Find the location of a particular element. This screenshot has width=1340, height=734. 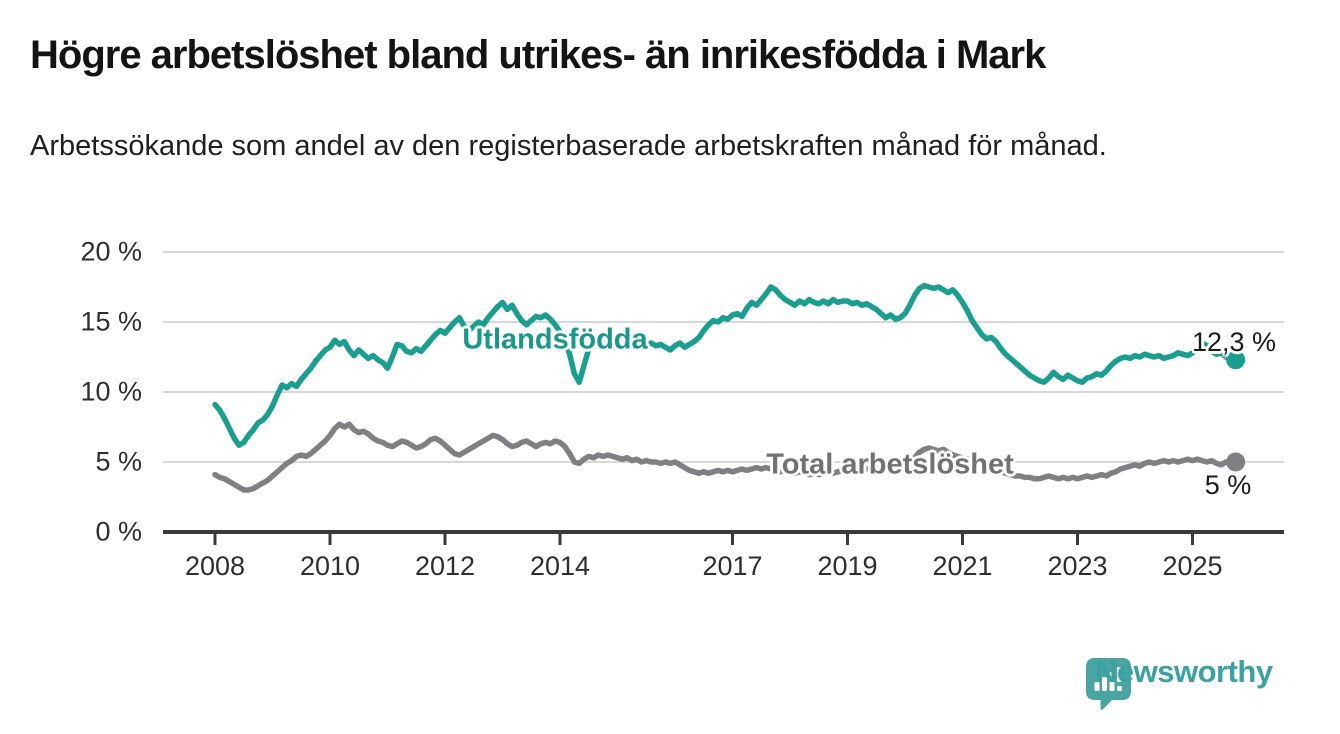

x-tick-label: 2019 is located at coordinates (847, 566).